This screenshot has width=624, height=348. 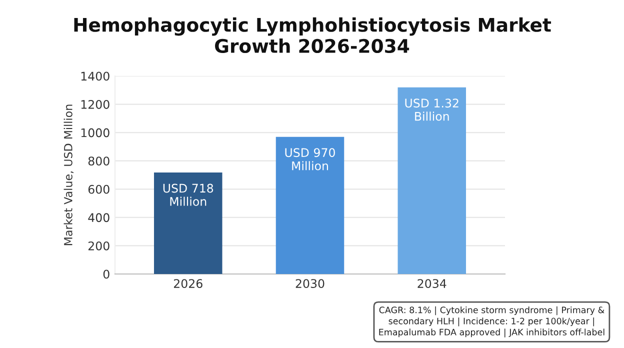 What do you see at coordinates (69, 175) in the screenshot?
I see `y-axis-title: Market Value, USD Million` at bounding box center [69, 175].